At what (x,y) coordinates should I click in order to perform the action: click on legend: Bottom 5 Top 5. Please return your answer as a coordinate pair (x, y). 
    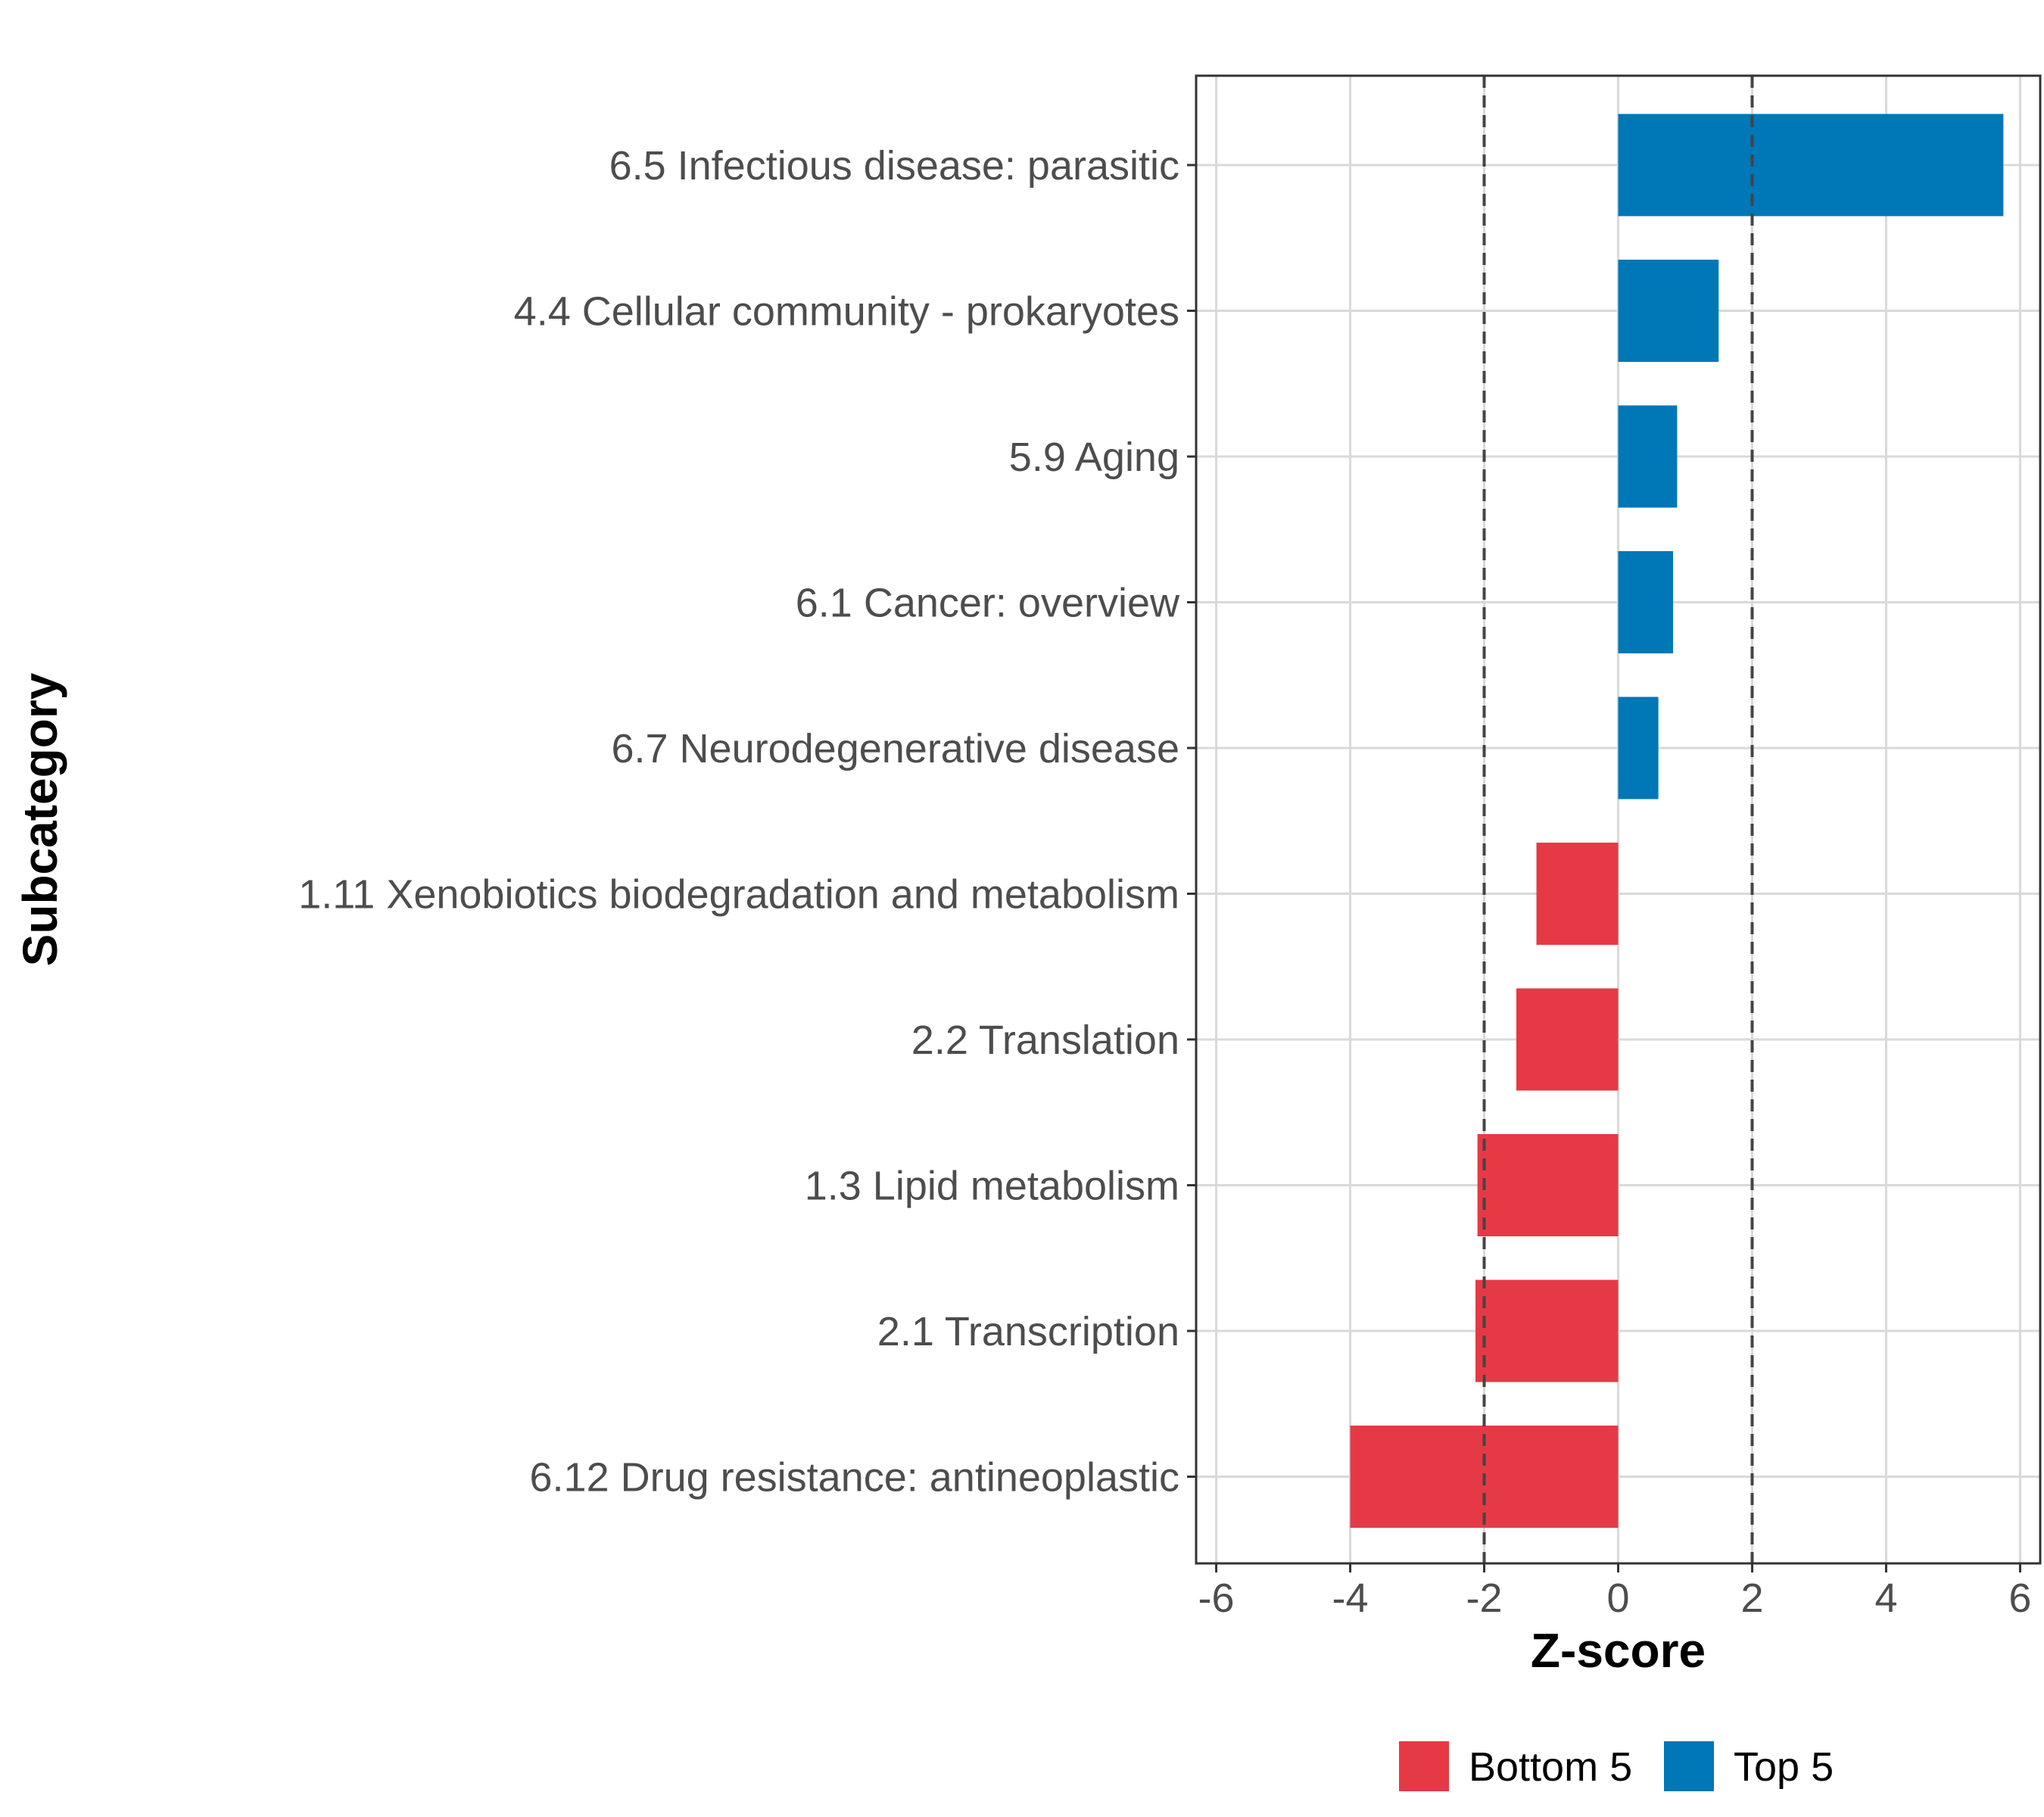
    Looking at the image, I should click on (1616, 1766).